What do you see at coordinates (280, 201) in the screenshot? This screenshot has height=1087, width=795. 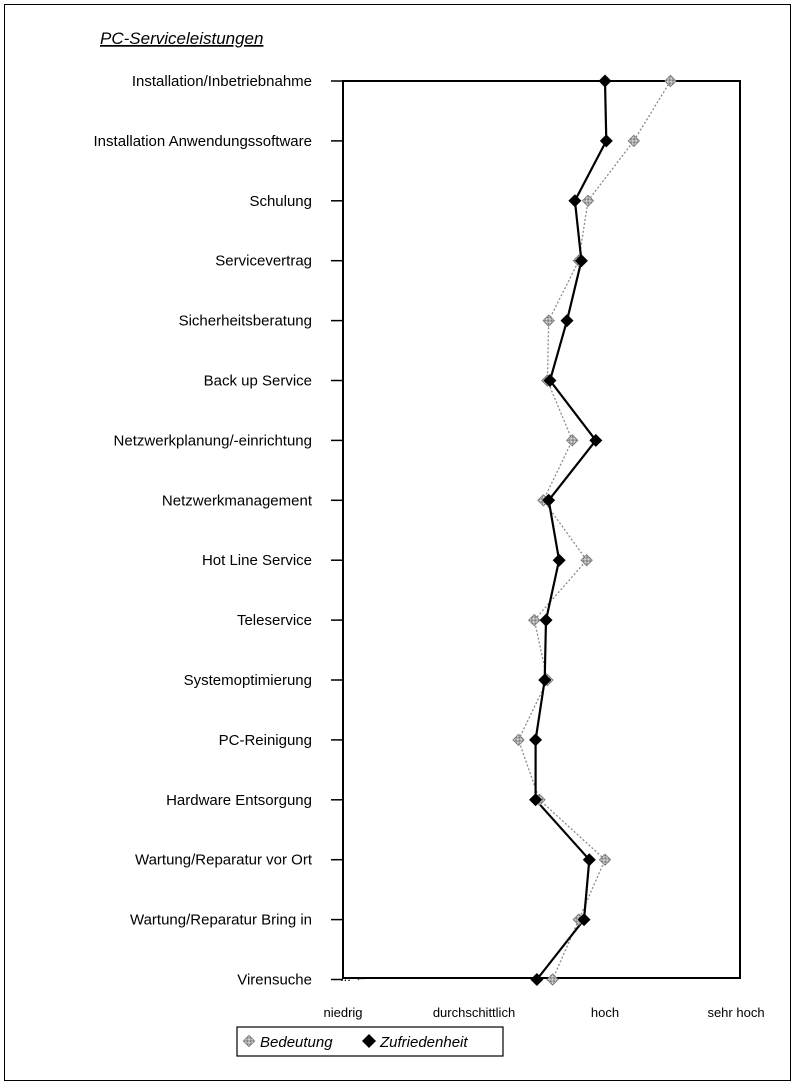 I see `category-label: Schulung` at bounding box center [280, 201].